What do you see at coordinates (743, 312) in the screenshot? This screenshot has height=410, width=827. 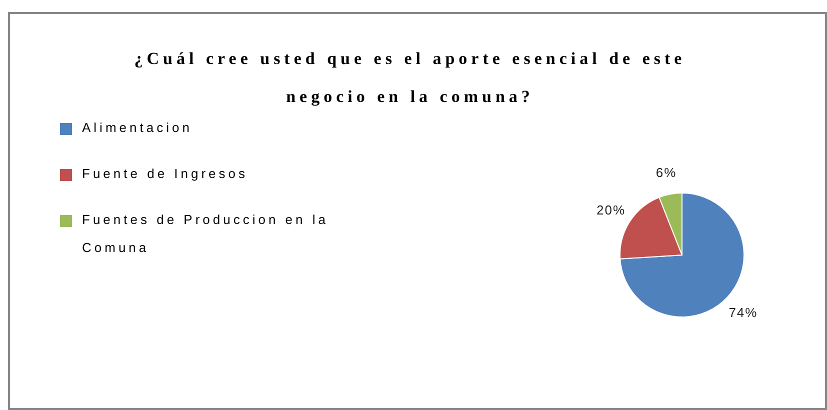 I see `data-label: 74%` at bounding box center [743, 312].